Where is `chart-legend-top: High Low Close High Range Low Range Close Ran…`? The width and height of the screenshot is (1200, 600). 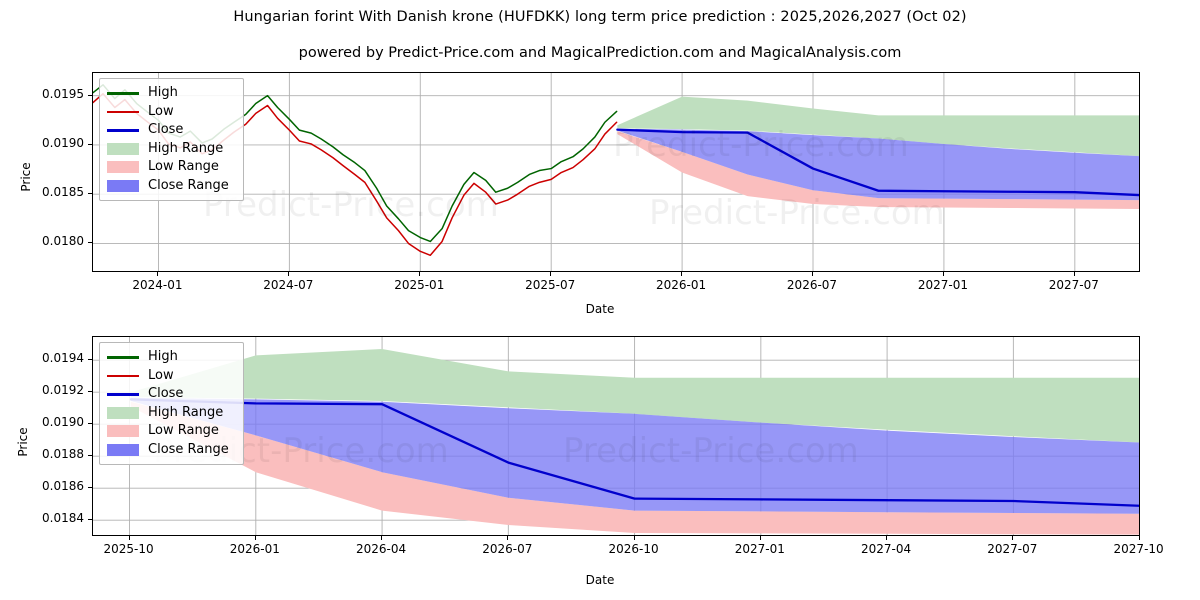
chart-legend-top: High Low Close High Range Low Range Close Ran… is located at coordinates (171, 139).